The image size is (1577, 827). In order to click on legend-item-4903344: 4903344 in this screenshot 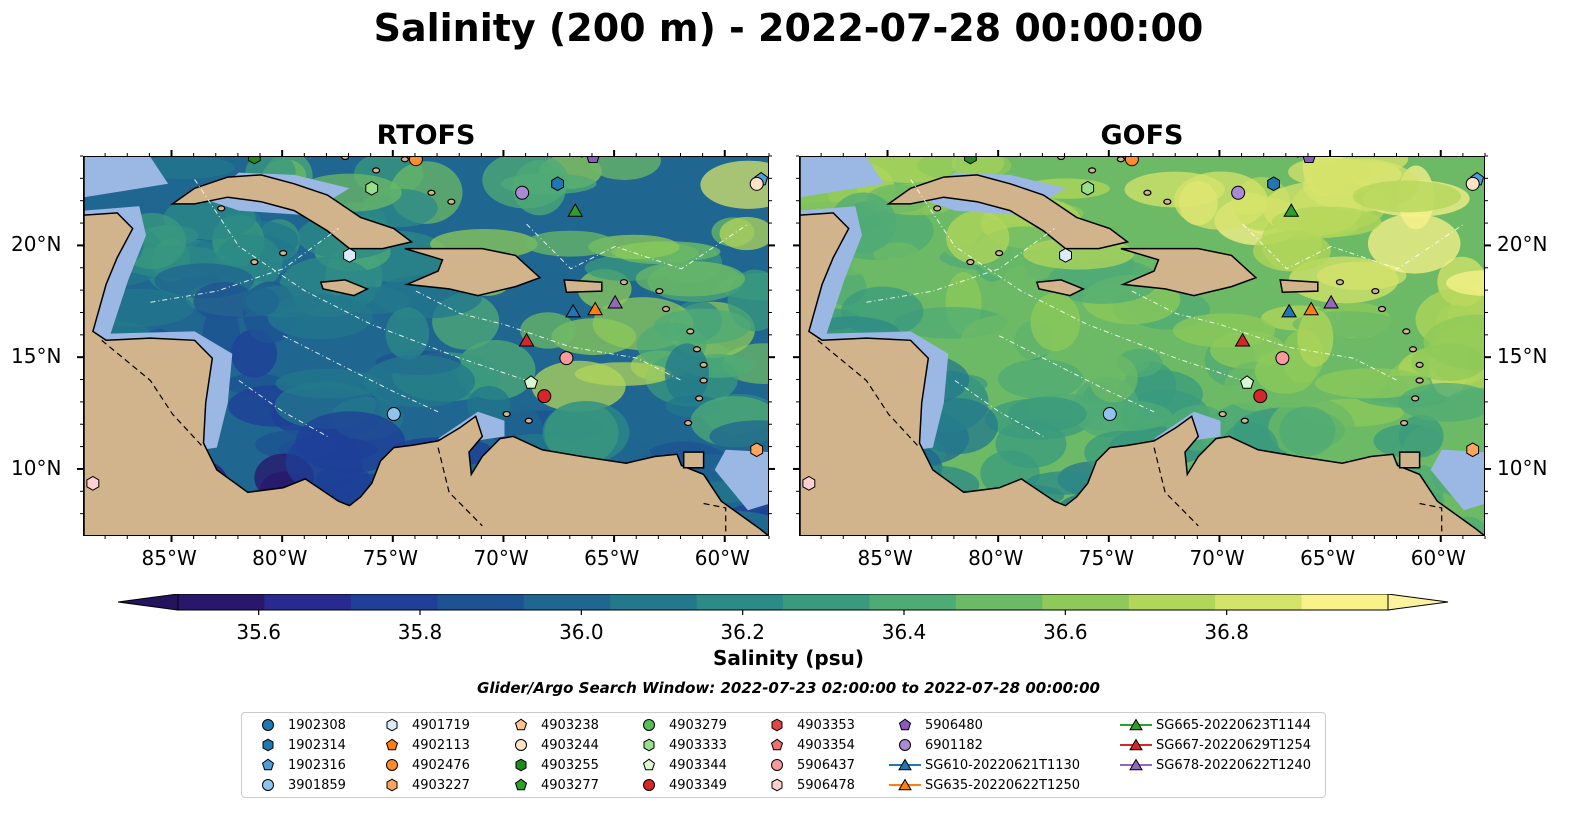, I will do `click(679, 765)`.